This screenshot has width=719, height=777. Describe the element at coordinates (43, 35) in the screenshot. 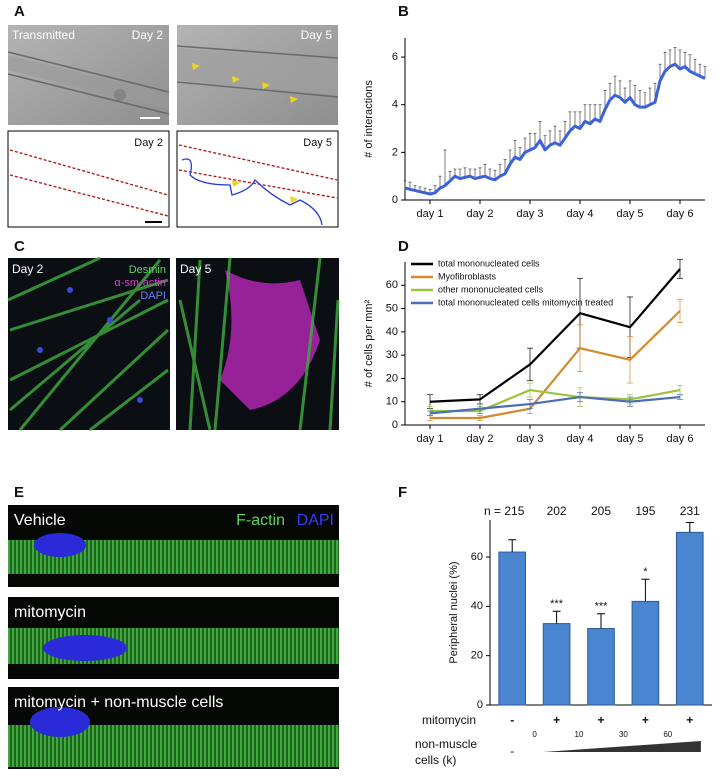

I see `image-label: Transmitted` at that location.